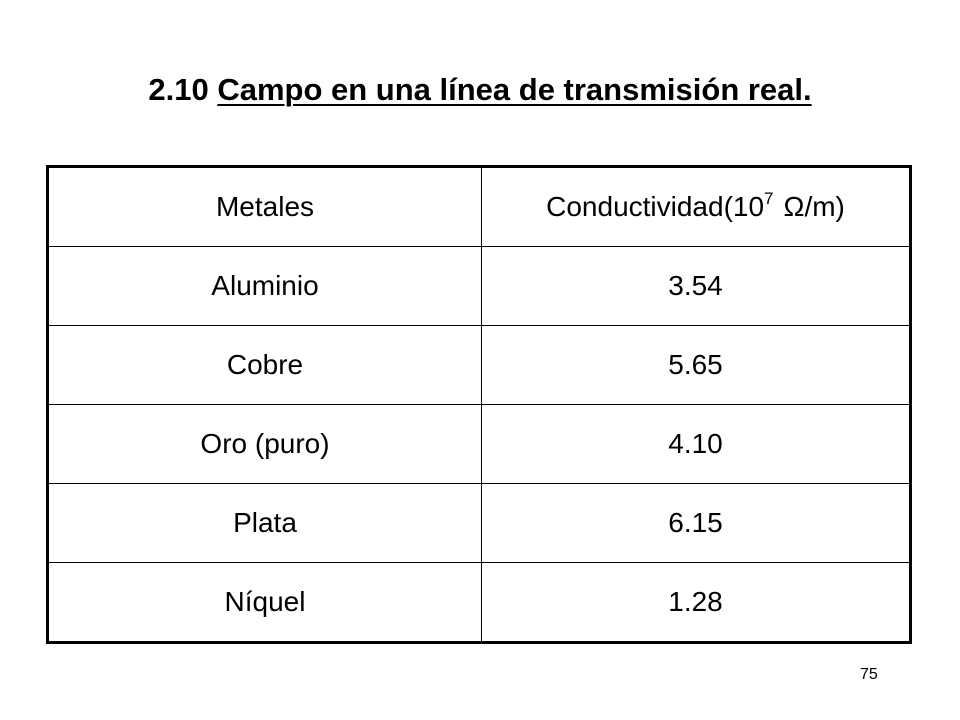 The width and height of the screenshot is (960, 720). Describe the element at coordinates (696, 602) in the screenshot. I see `conductivity-cell: 1.28` at that location.